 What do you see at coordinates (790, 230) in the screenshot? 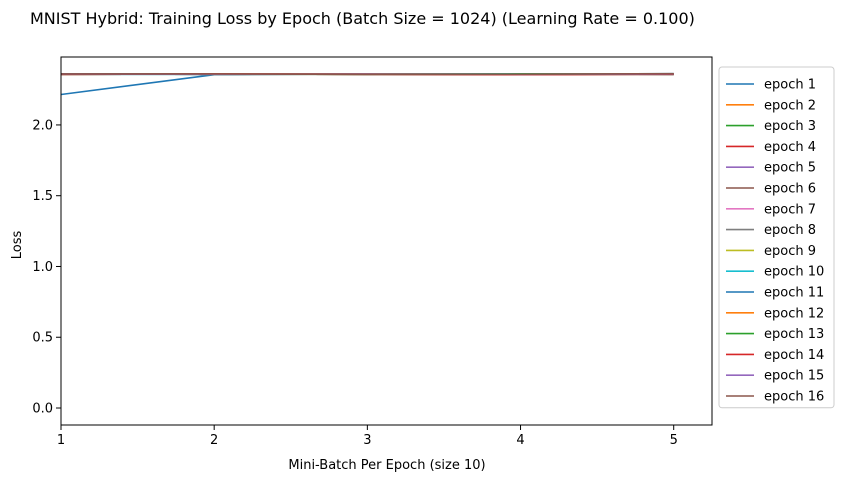
I see `legend-label: epoch 8` at bounding box center [790, 230].